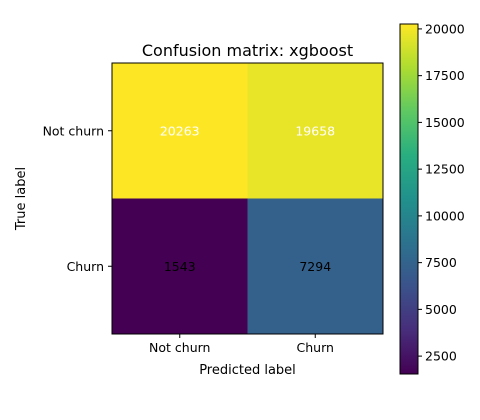 Image resolution: width=480 pixels, height=420 pixels. I want to click on y-tick-label: Not churn, so click(73, 130).